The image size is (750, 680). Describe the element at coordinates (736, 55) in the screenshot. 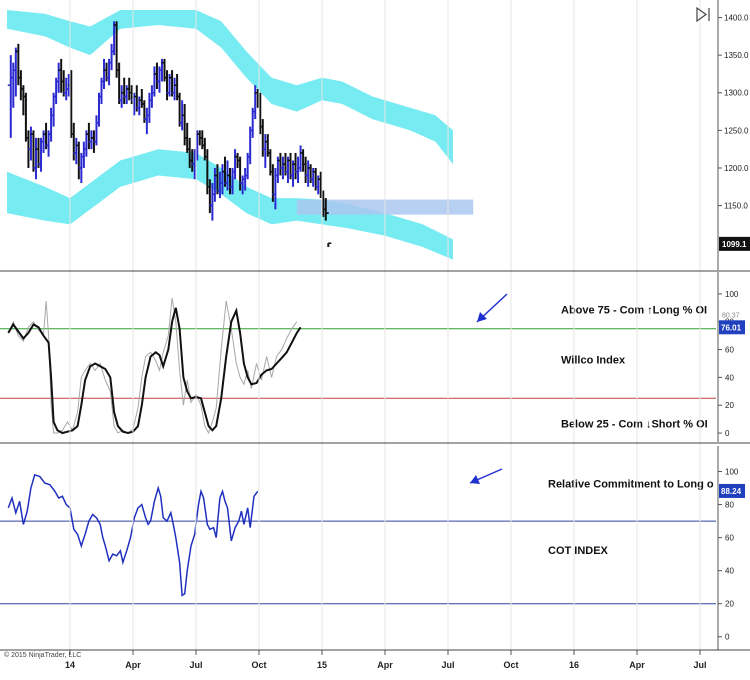

I see `price-axis-label: 1350.0` at that location.